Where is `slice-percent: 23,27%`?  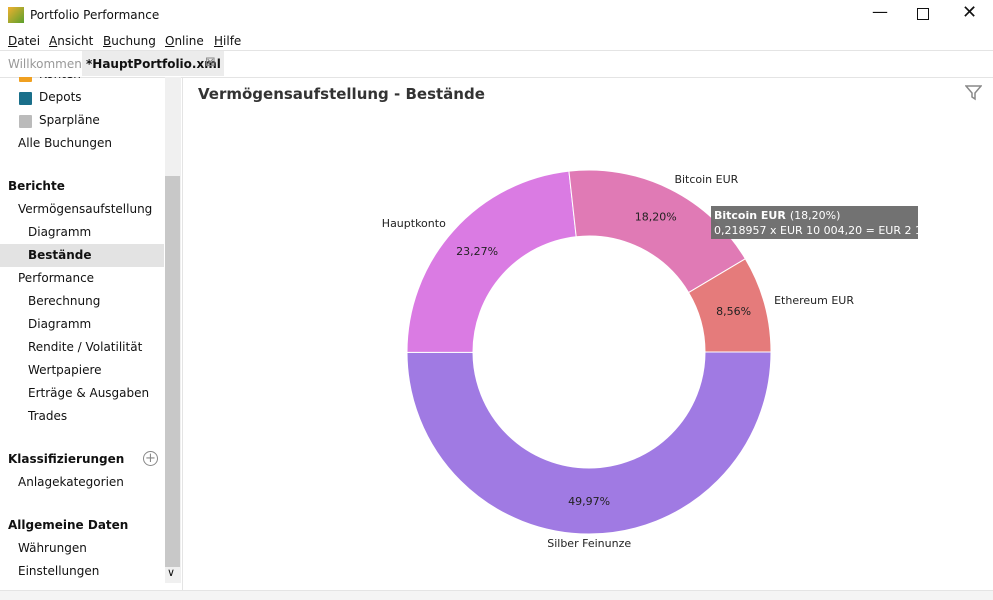
slice-percent: 23,27% is located at coordinates (477, 251).